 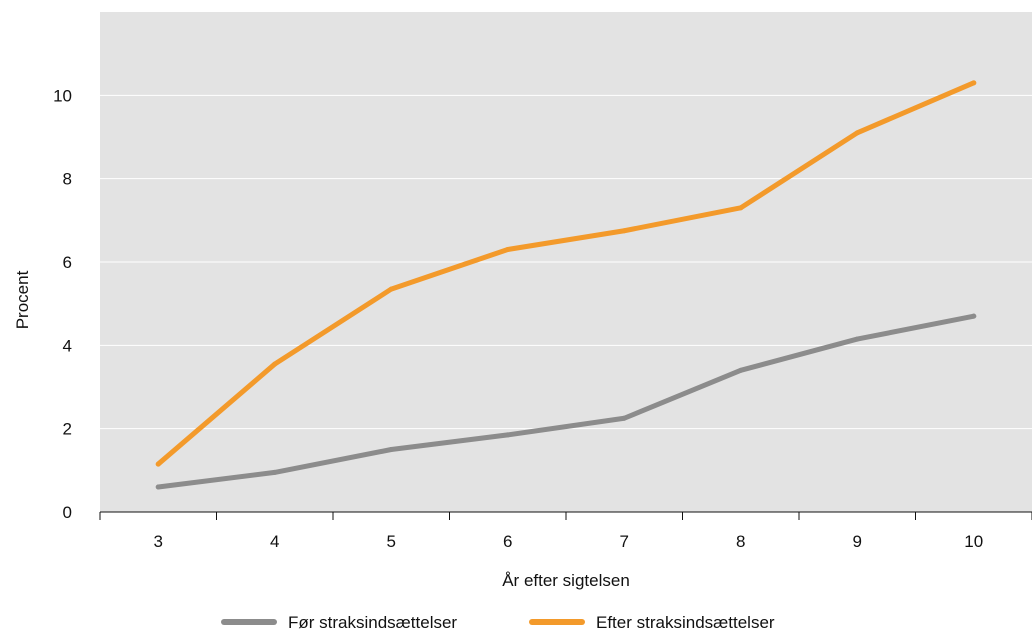 What do you see at coordinates (507, 541) in the screenshot?
I see `x-tick-label: 6` at bounding box center [507, 541].